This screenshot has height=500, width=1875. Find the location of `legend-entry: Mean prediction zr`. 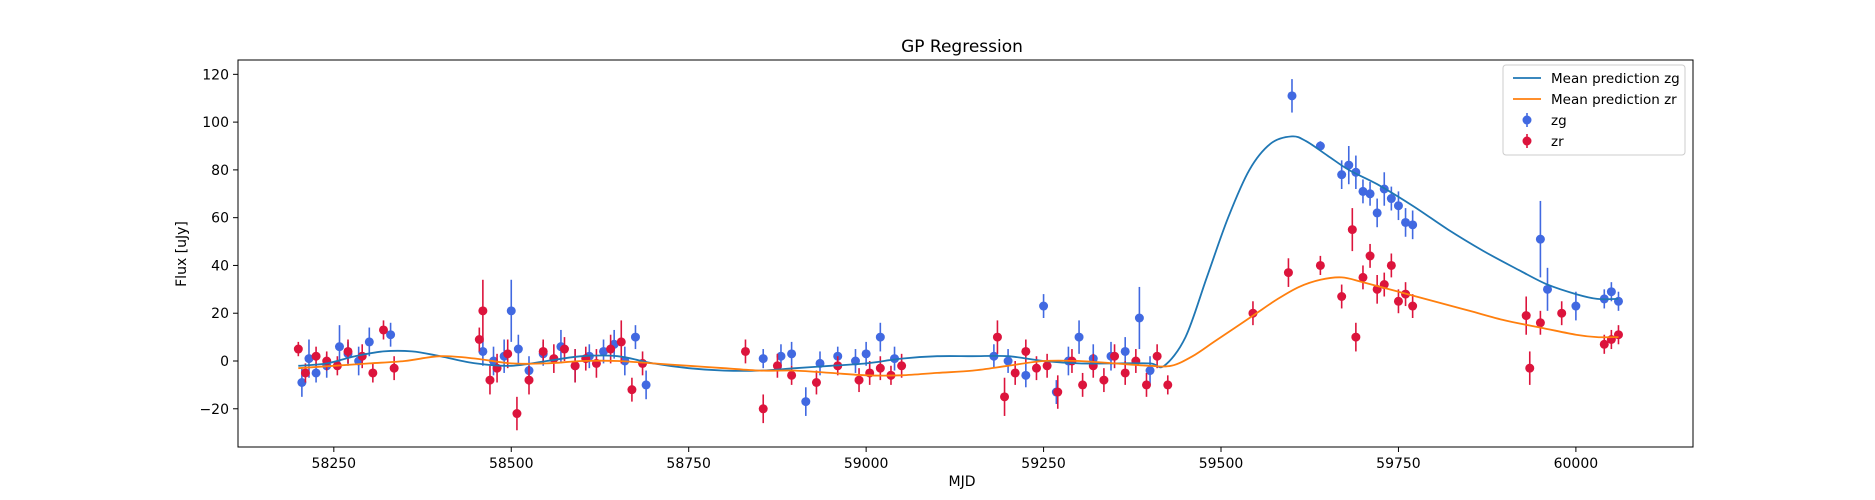

legend-entry: Mean prediction zr is located at coordinates (1595, 100).